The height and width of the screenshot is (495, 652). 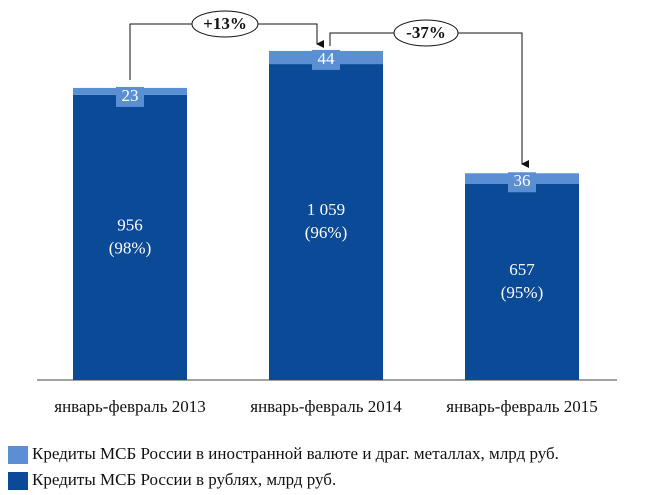 I want to click on annotation: -37%, so click(x=426, y=32).